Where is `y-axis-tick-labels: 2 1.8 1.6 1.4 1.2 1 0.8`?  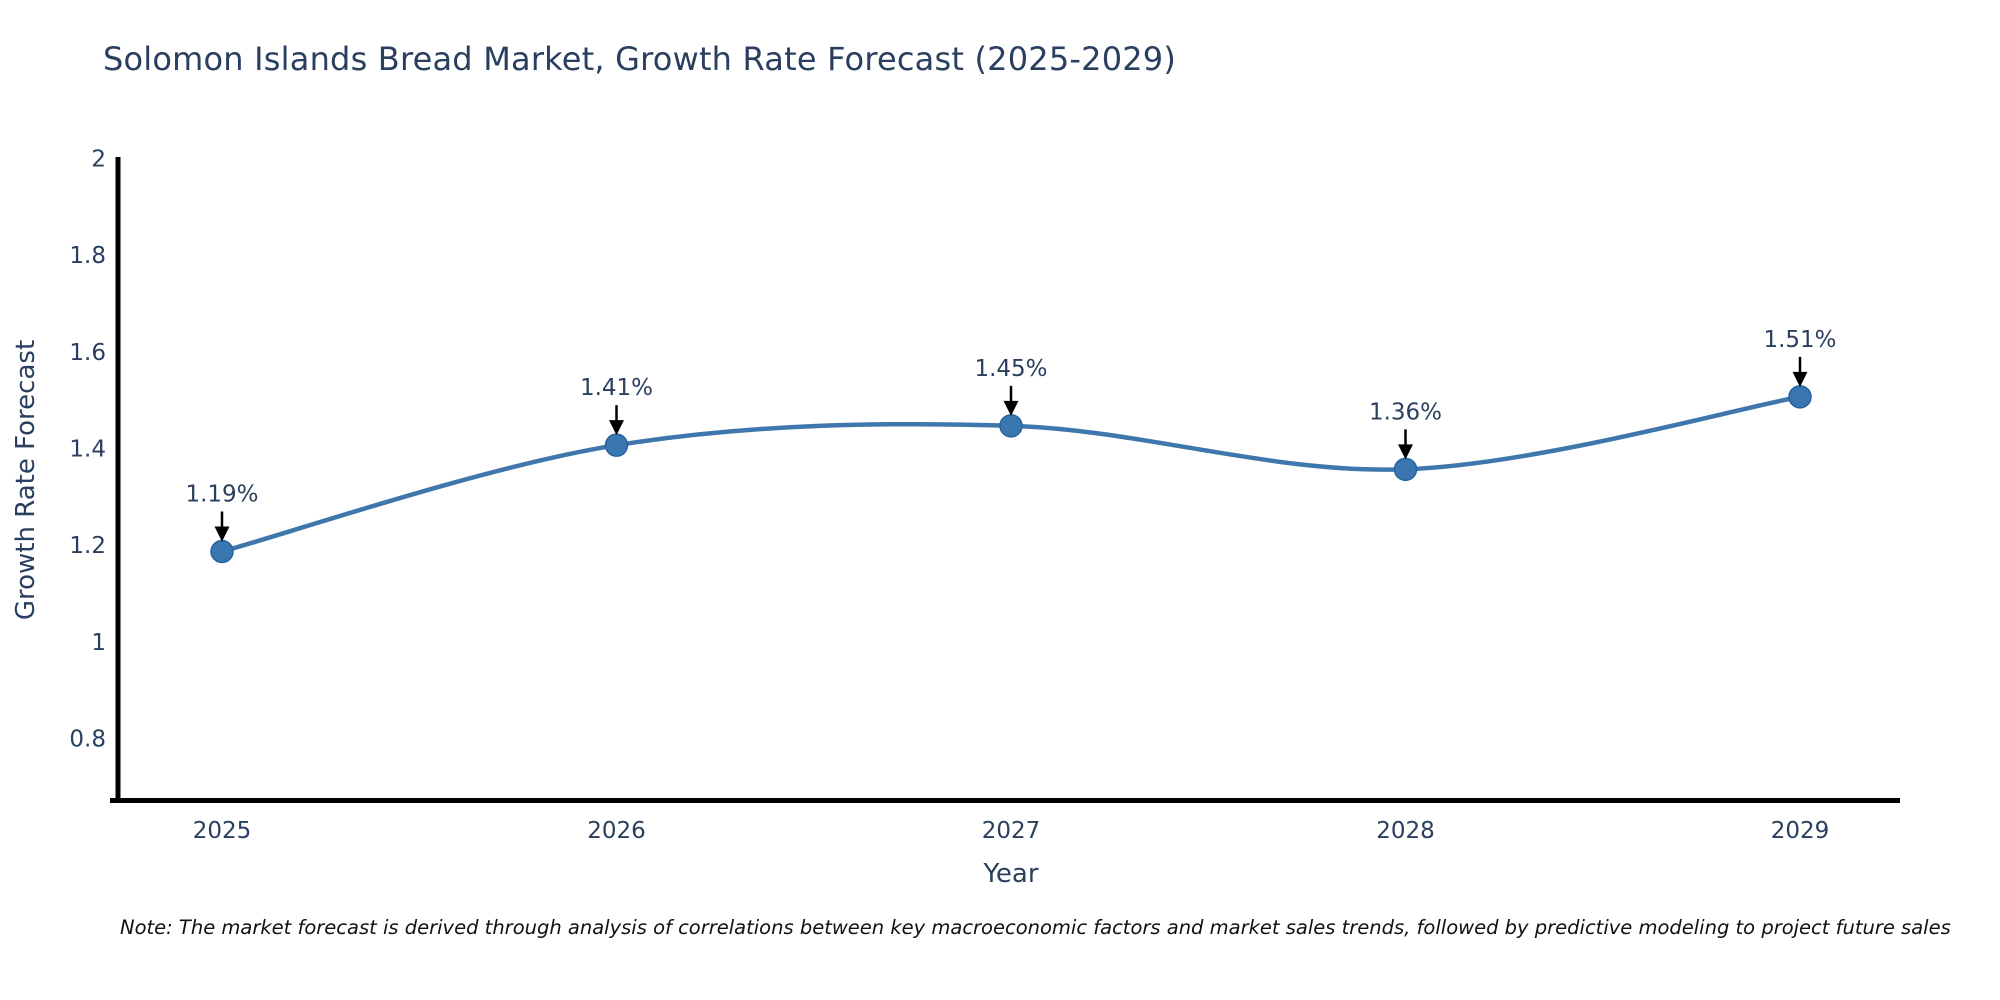
y-axis-tick-labels: 2 1.8 1.6 1.4 1.2 1 0.8 is located at coordinates (87, 450).